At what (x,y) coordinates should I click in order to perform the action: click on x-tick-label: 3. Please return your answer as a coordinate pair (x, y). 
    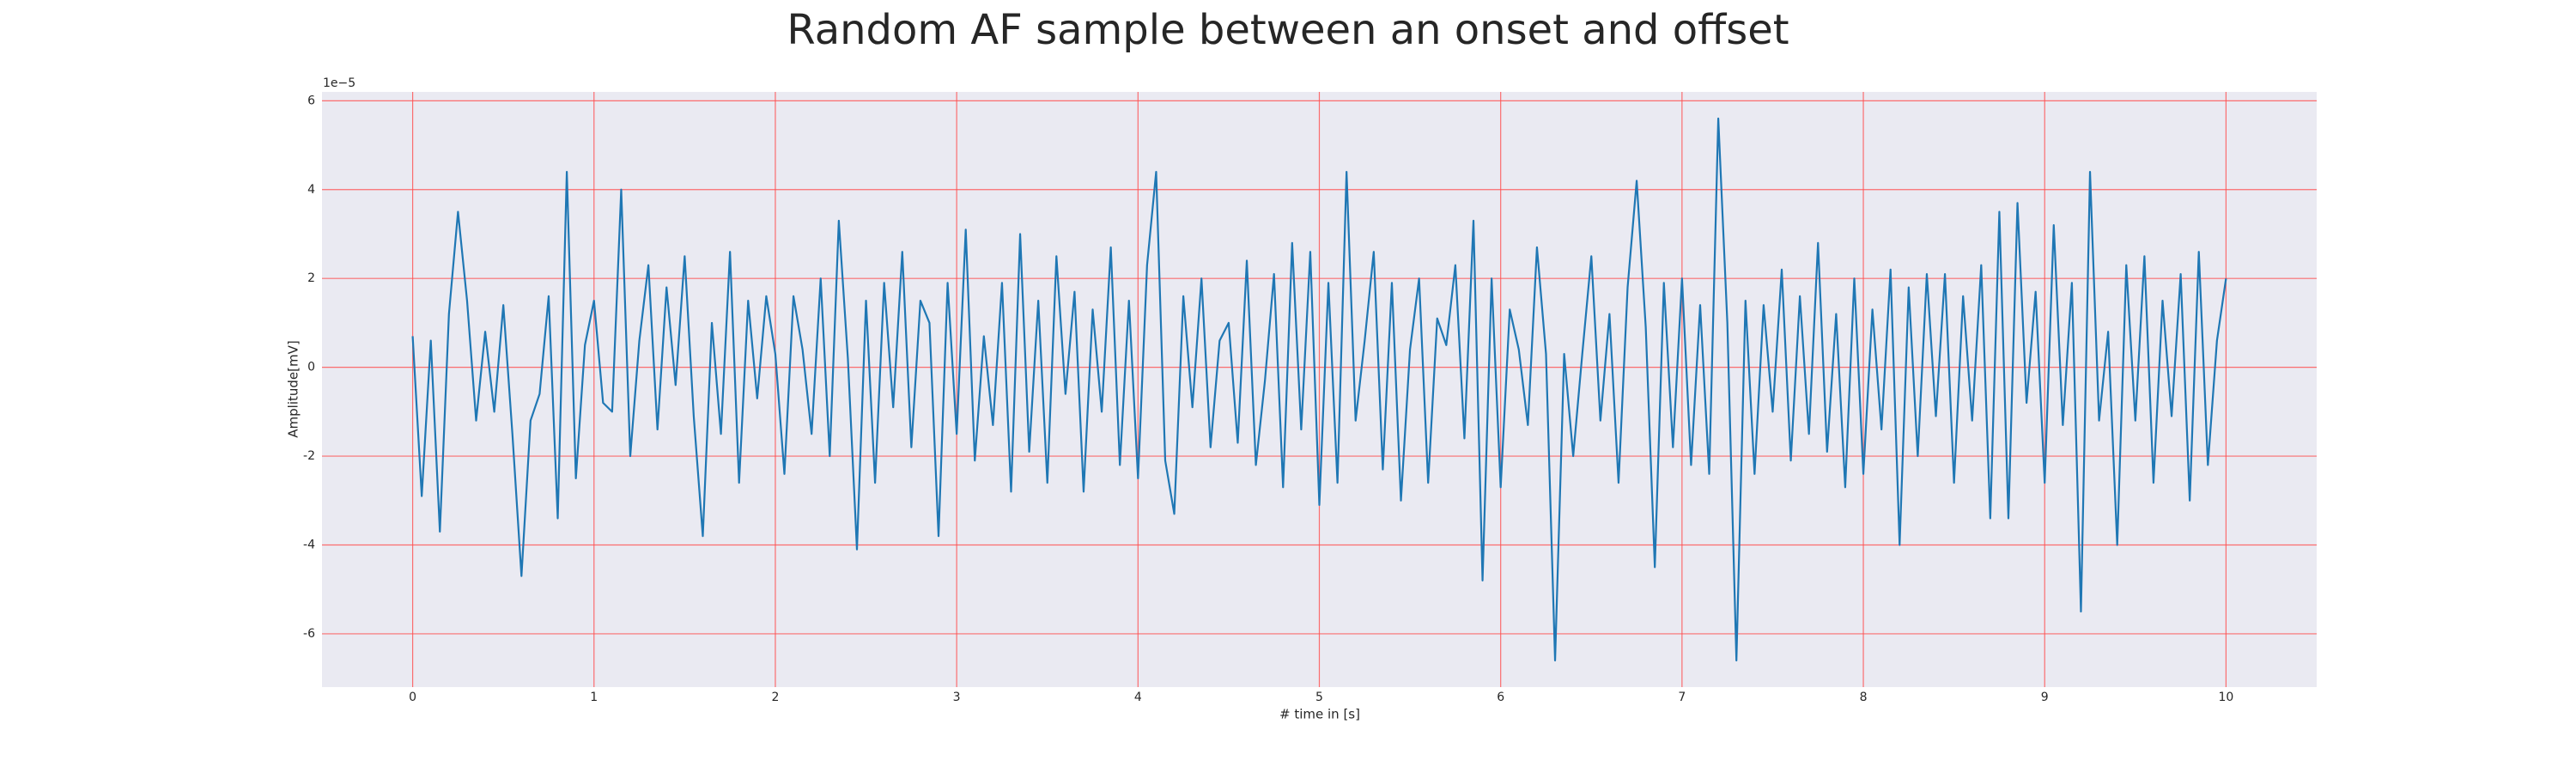
    Looking at the image, I should click on (957, 697).